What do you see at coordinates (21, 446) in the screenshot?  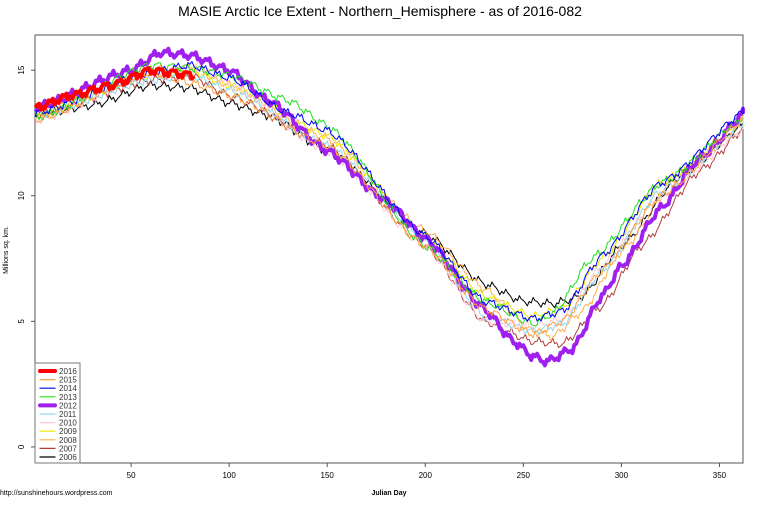 I see `y-tick-label: 0` at bounding box center [21, 446].